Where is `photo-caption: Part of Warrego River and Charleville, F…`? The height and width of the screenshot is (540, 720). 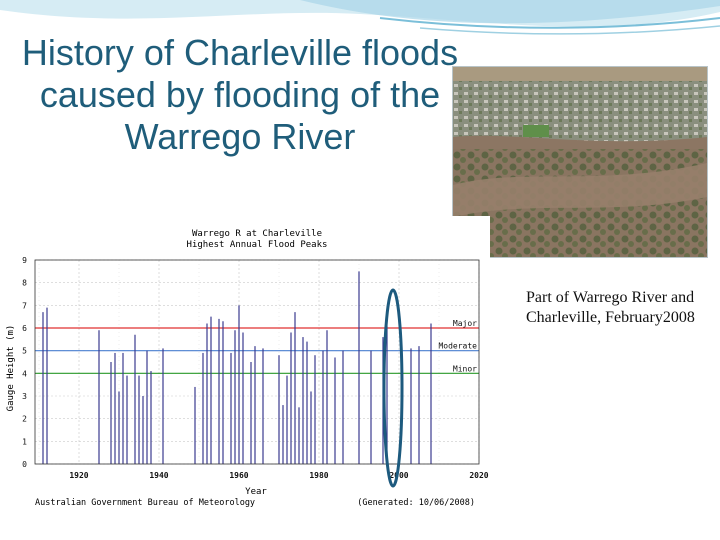 photo-caption: Part of Warrego River and Charleville, F… is located at coordinates (610, 307).